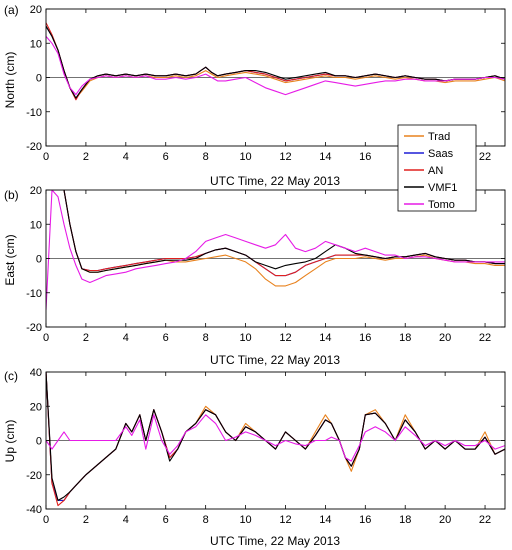 The image size is (512, 550). What do you see at coordinates (10, 80) in the screenshot?
I see `y-axis-label: North (cm)` at bounding box center [10, 80].